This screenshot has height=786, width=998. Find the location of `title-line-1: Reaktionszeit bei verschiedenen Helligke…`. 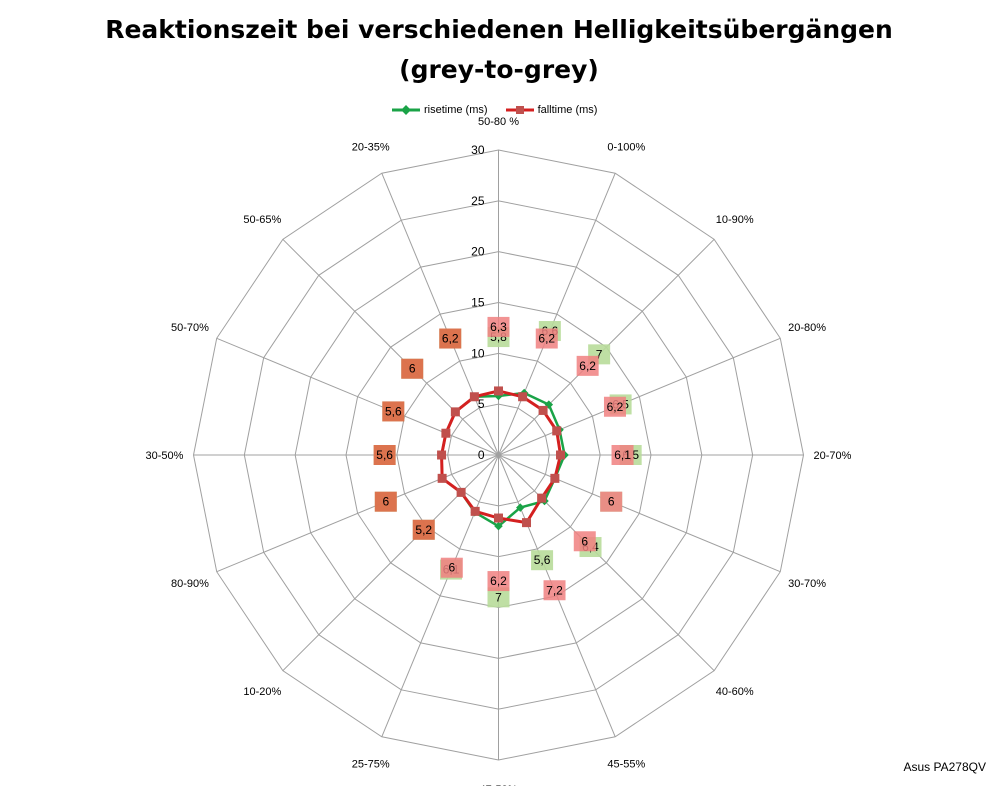

title-line-1: Reaktionszeit bei verschiedenen Helligke… is located at coordinates (499, 29).